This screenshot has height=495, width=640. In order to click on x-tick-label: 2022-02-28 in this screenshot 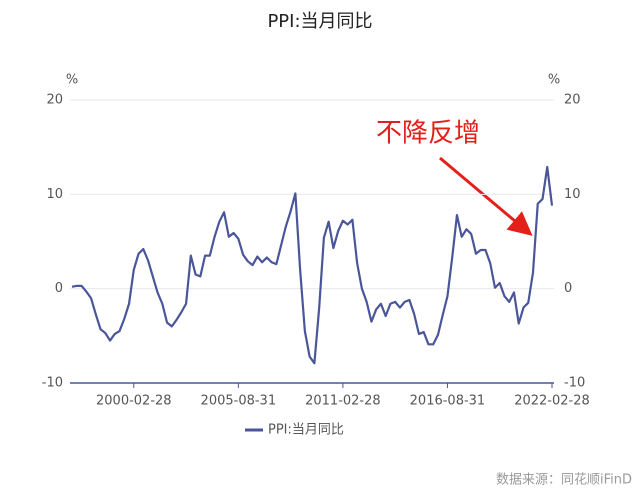, I will do `click(552, 401)`.